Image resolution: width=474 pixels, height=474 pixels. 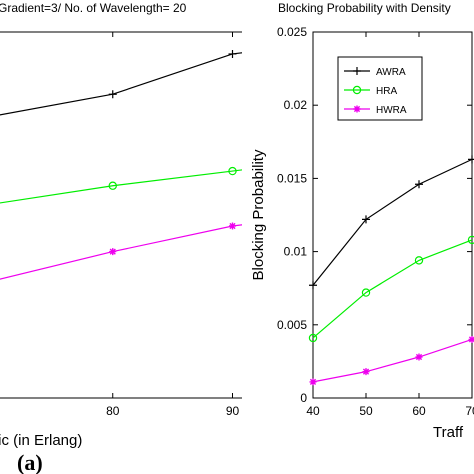 I want to click on right-legend-label: AWRA, so click(x=391, y=72).